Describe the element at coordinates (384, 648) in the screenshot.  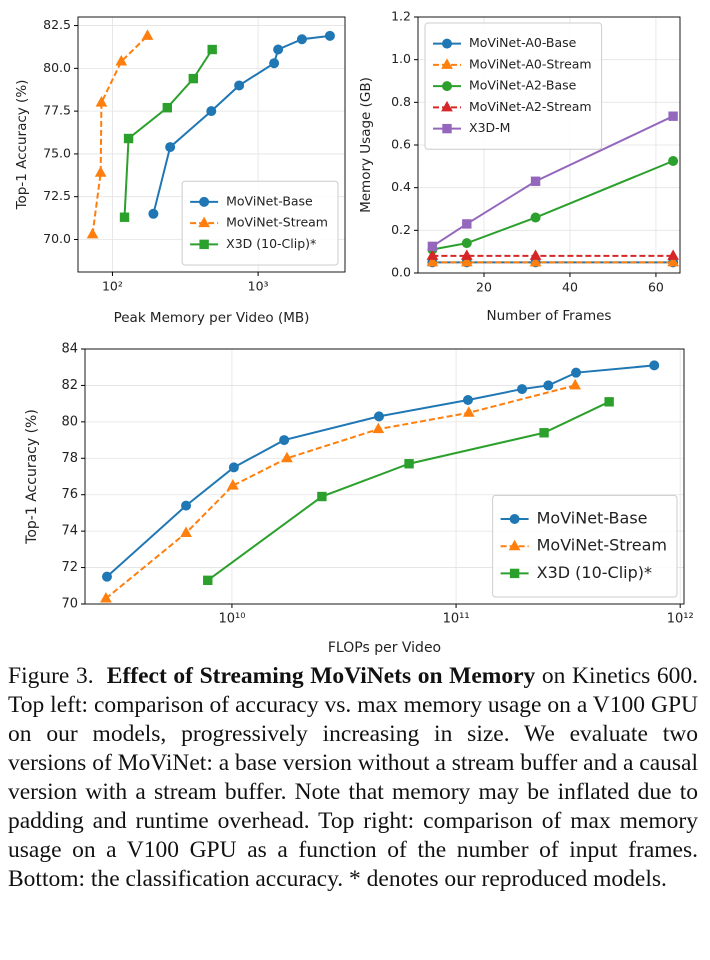
I see `x-axis-title: FLOPs per Video` at that location.